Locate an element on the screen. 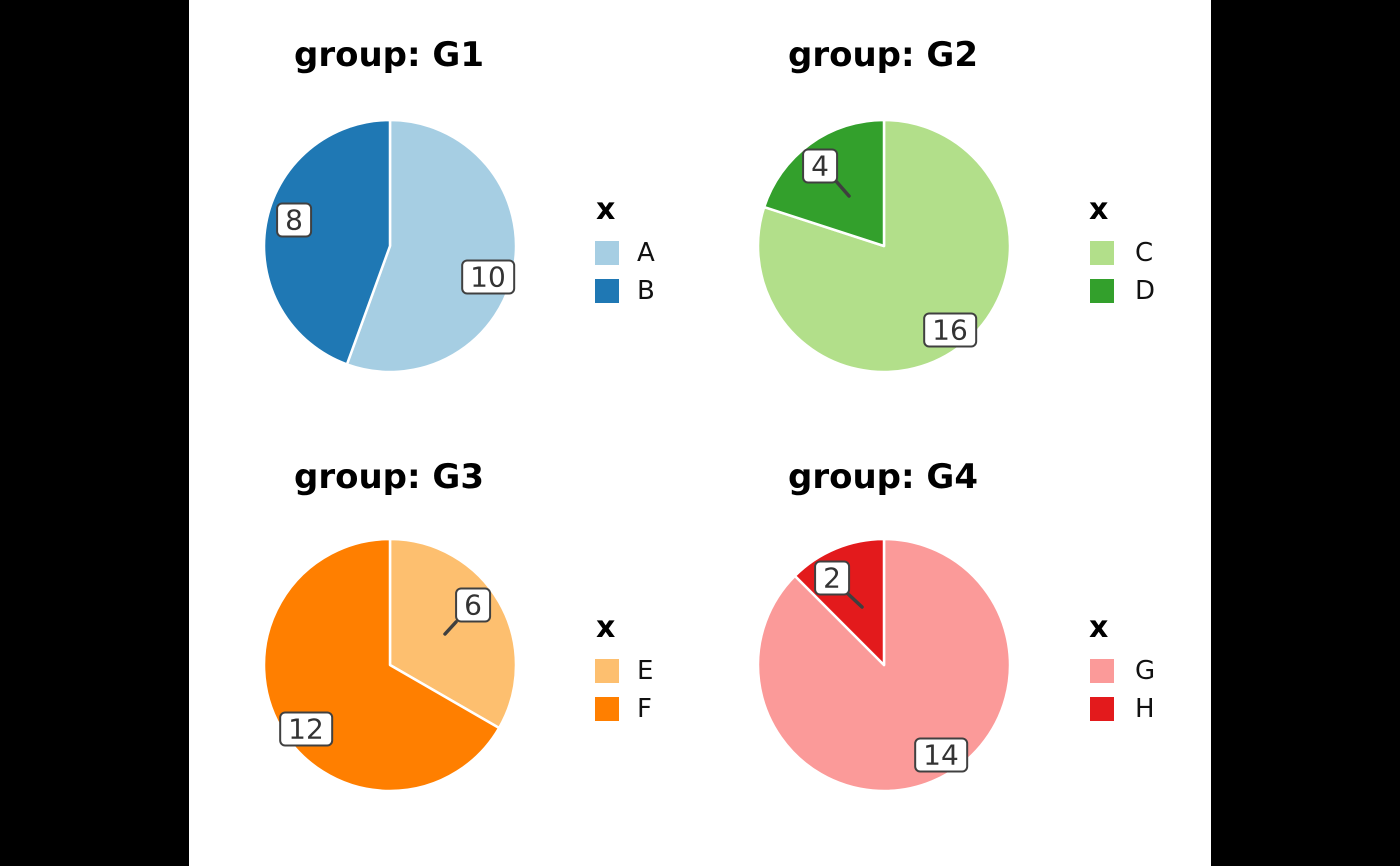 The width and height of the screenshot is (1400, 866). legend-label-H: H is located at coordinates (1145, 709).